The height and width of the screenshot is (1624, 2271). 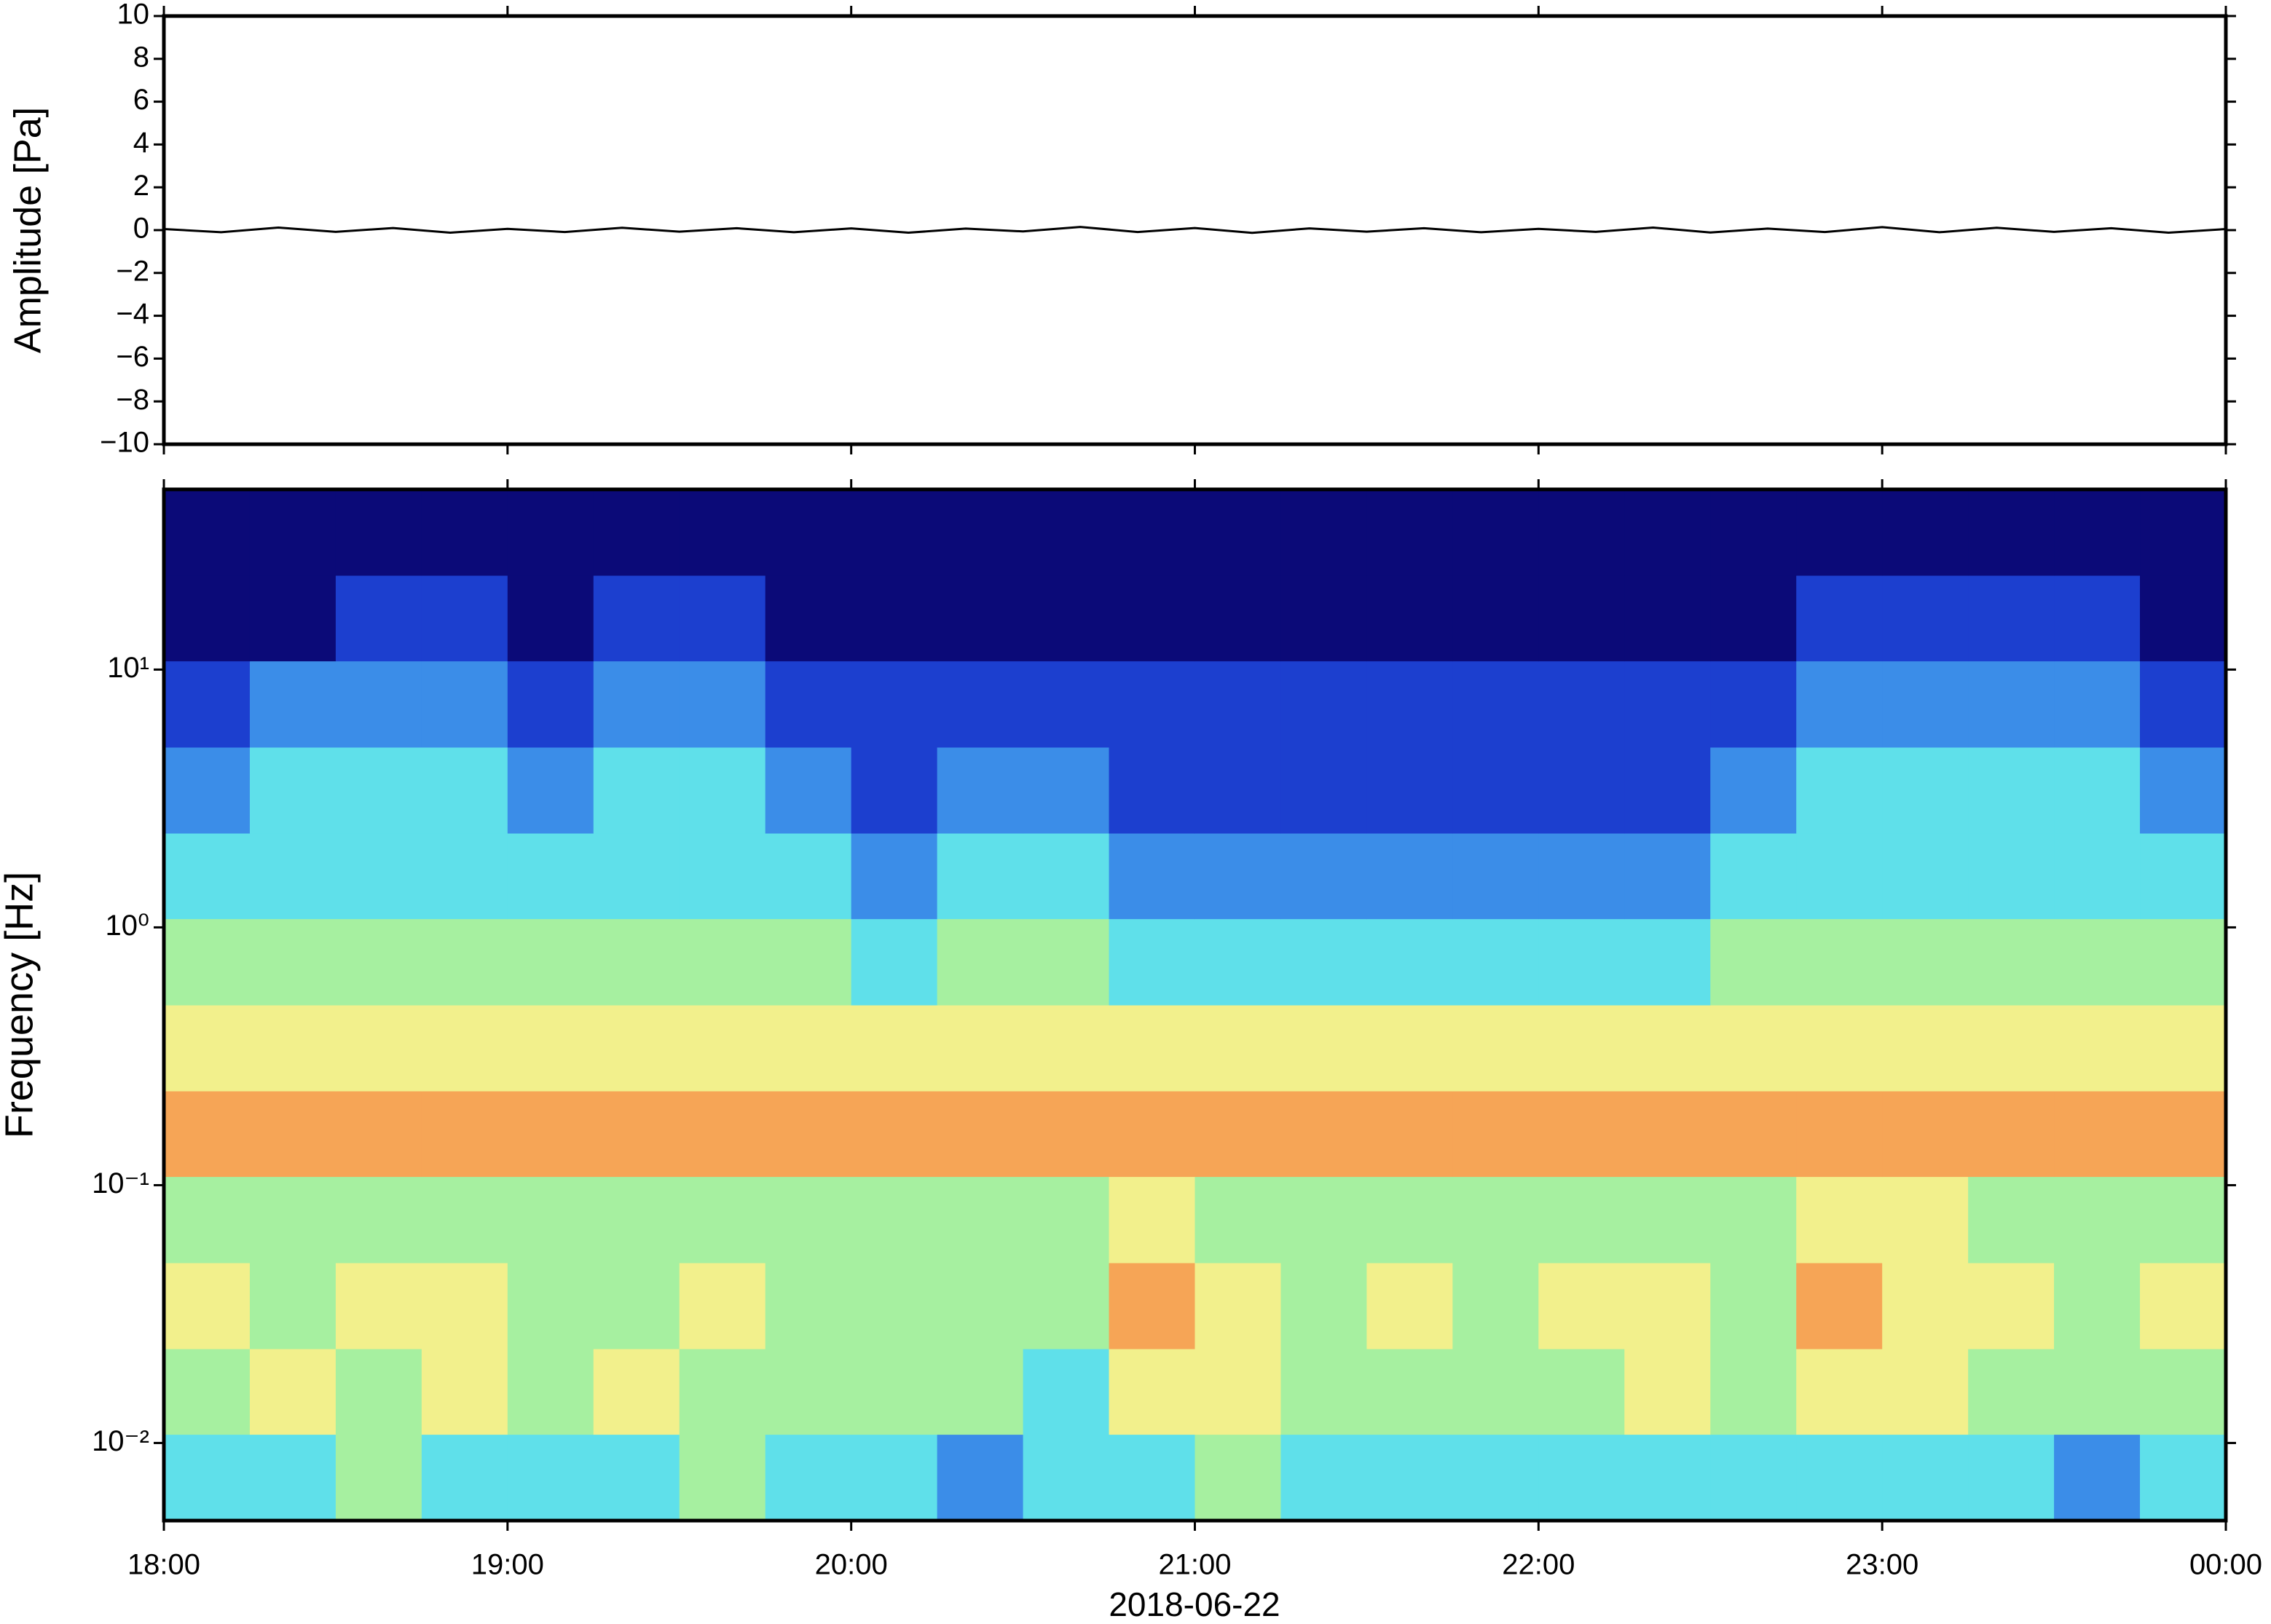 I want to click on y-tick-label: 10⁻², so click(x=120, y=1441).